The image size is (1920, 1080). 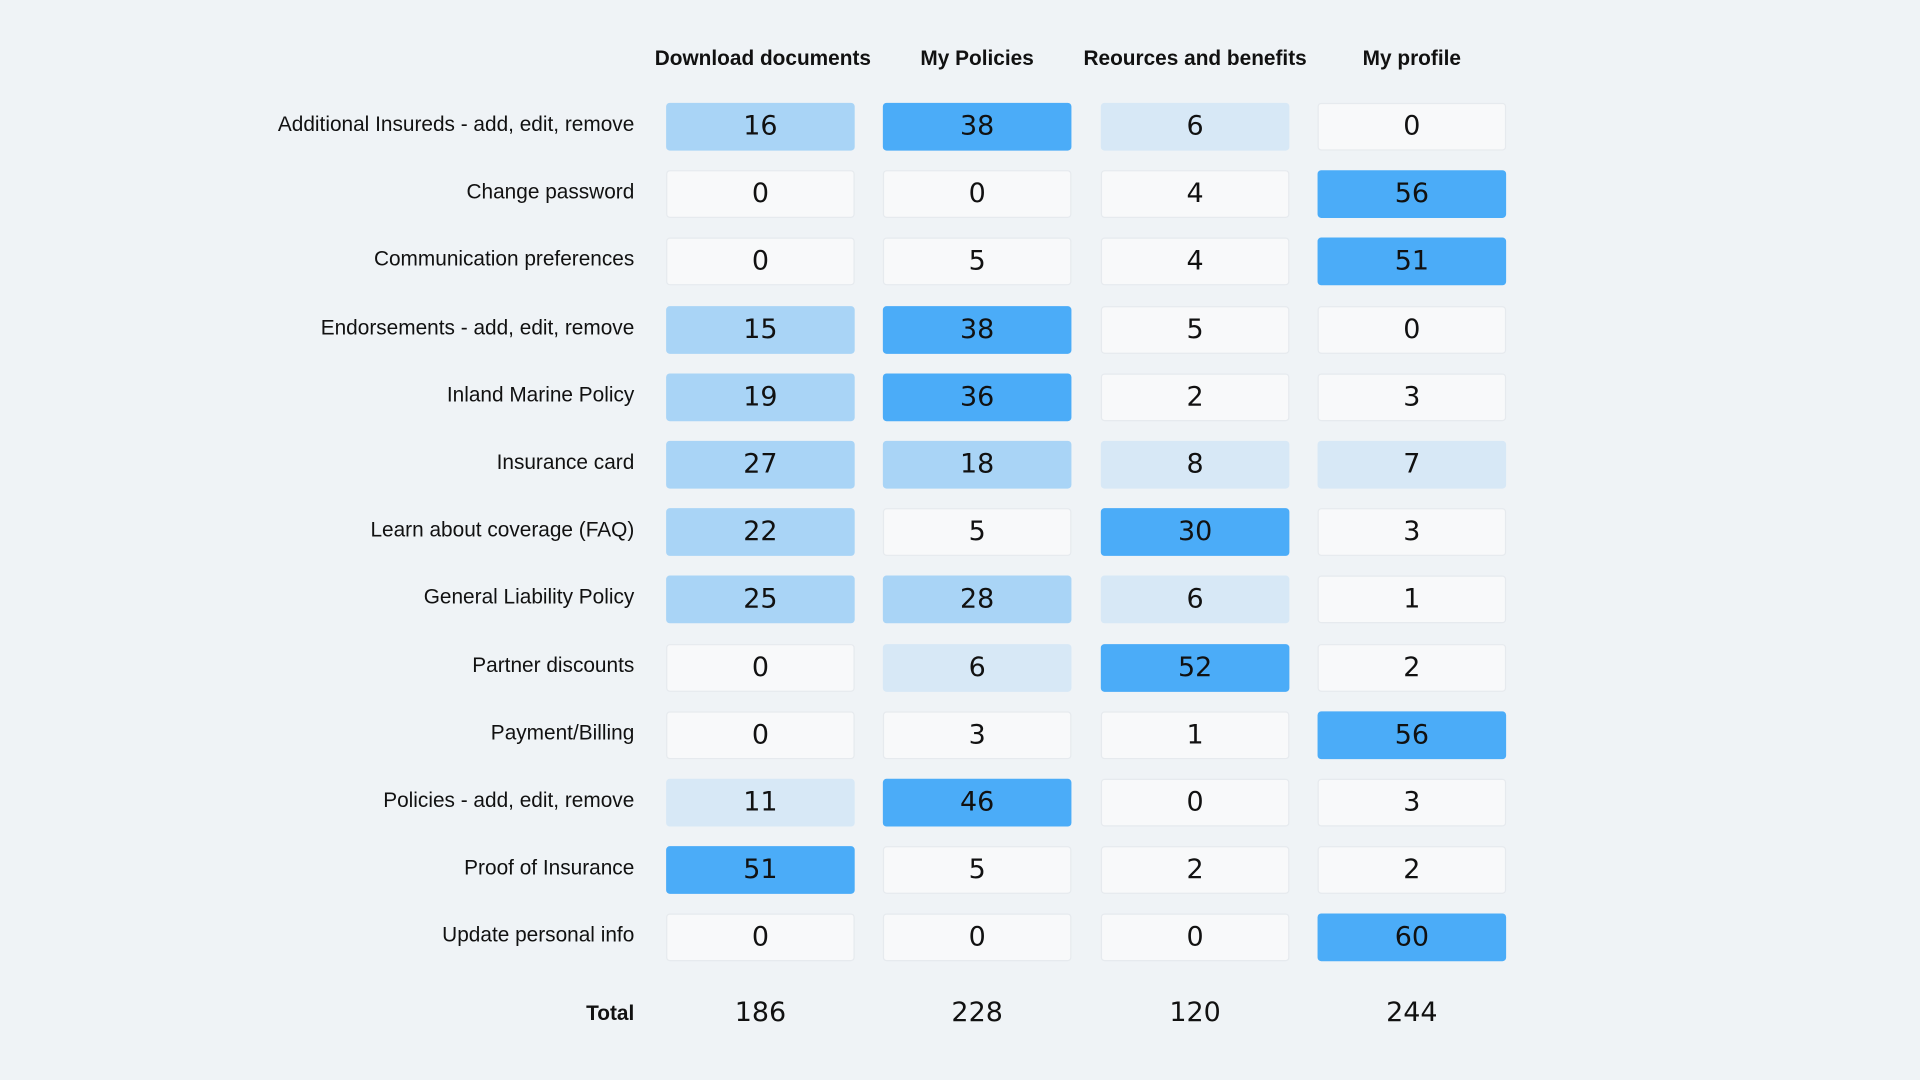 I want to click on row-label: Learn about coverage (FAQ), so click(x=502, y=530).